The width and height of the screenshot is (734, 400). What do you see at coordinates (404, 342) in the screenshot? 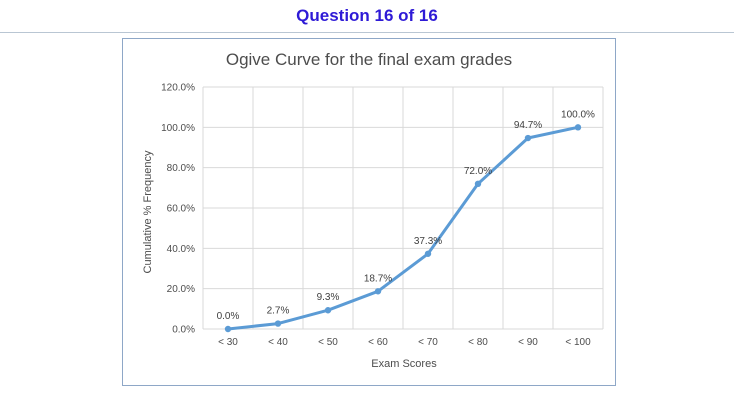
I see `x-axis-ticks: < 30 < 40 < 50 < 60 < 70 < 80 < 90 < 100` at bounding box center [404, 342].